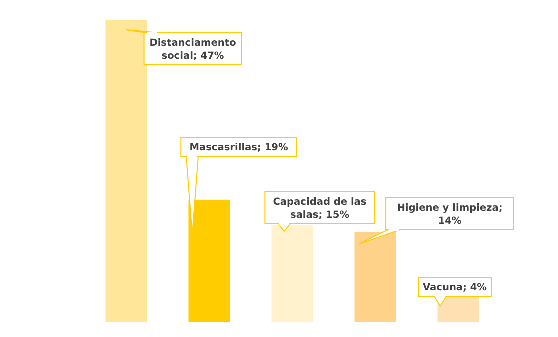 The width and height of the screenshot is (558, 337). I want to click on data-label: Mascasrillas; 19%, so click(239, 148).